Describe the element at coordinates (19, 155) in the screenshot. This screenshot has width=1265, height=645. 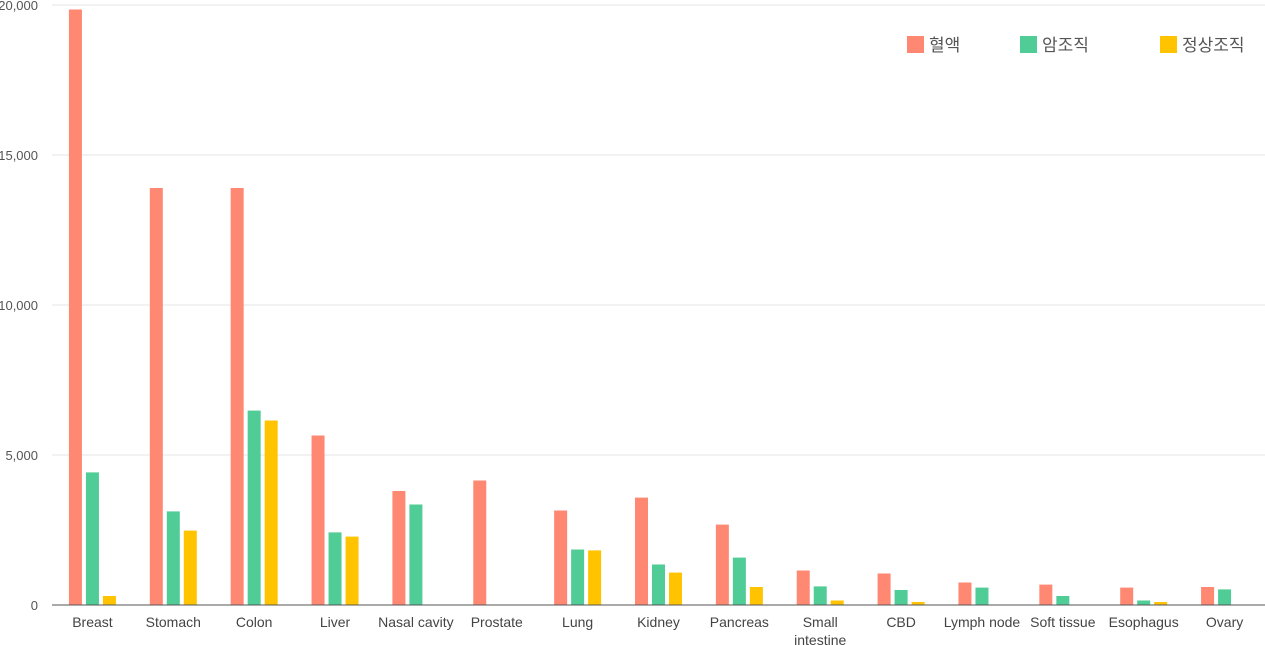
I see `y-tick-label: 15,000` at that location.